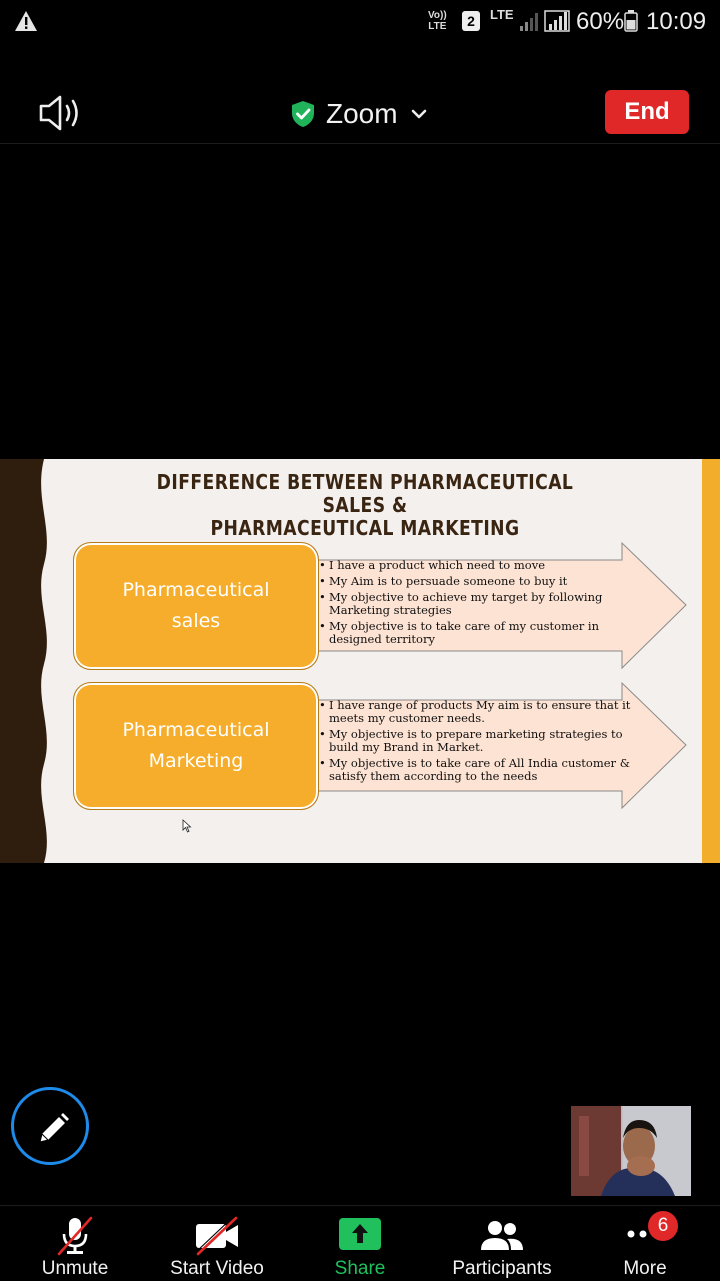 This screenshot has height=1281, width=720. Describe the element at coordinates (631, 21) in the screenshot. I see `battery-icon` at that location.